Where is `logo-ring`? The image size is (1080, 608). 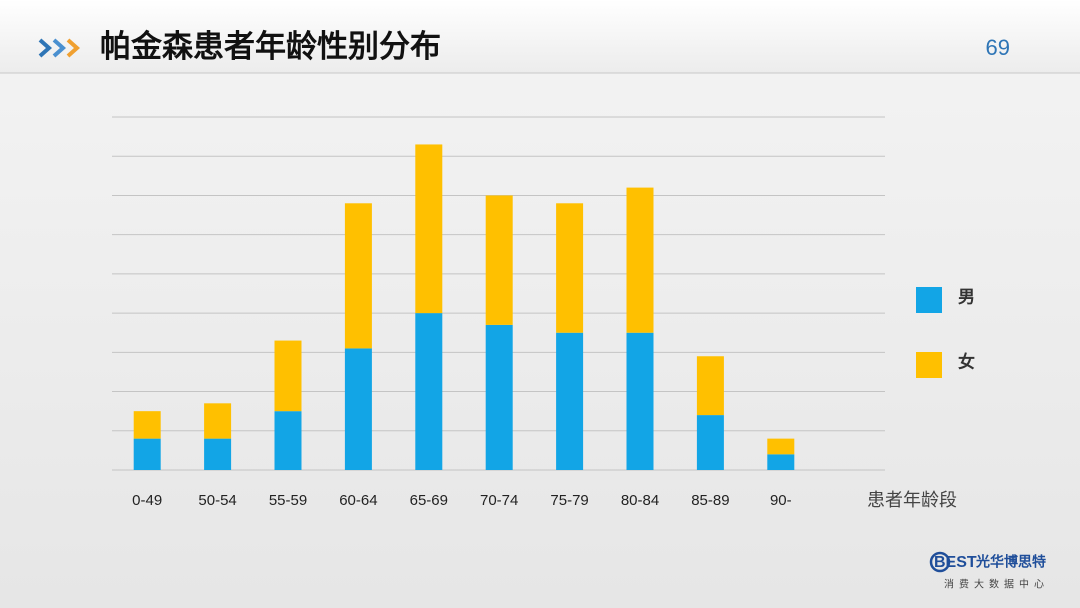
logo-ring is located at coordinates (940, 562).